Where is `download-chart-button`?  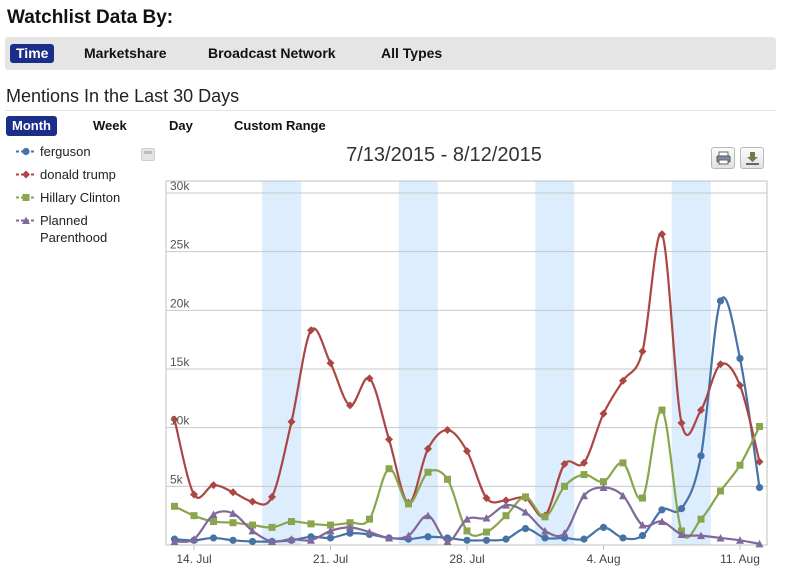
download-chart-button is located at coordinates (752, 158).